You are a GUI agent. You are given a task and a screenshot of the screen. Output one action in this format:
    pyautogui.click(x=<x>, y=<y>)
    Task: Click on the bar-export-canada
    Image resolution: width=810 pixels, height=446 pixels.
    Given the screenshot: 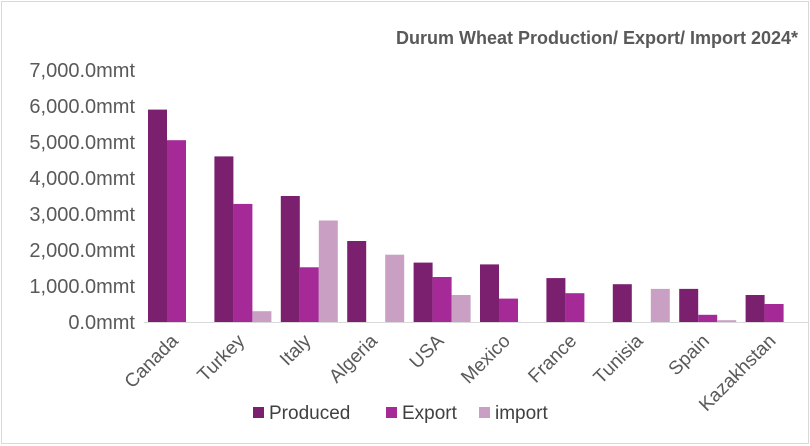 What is the action you would take?
    pyautogui.click(x=176, y=231)
    